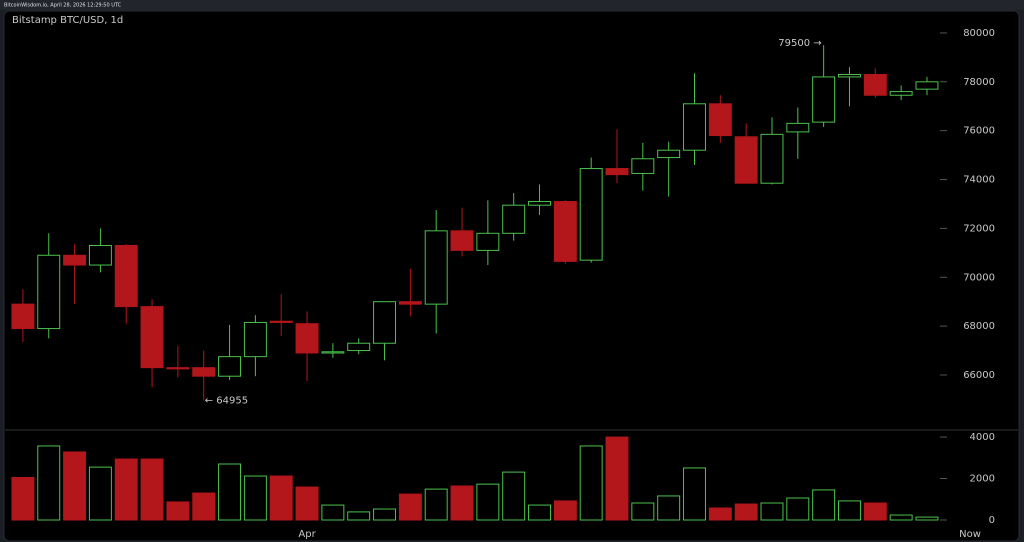 The height and width of the screenshot is (542, 1024). What do you see at coordinates (982, 479) in the screenshot?
I see `y-tick-label: 2000` at bounding box center [982, 479].